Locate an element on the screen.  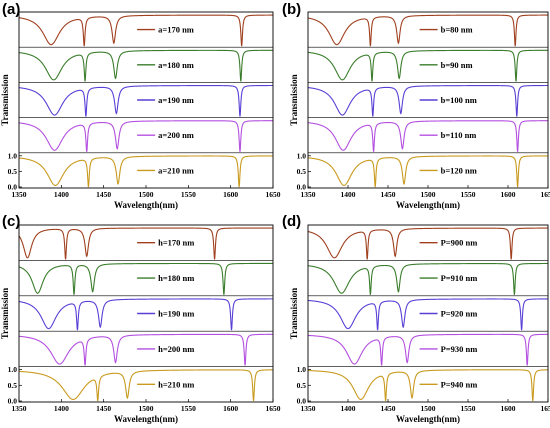
legend-label: b=80 nm is located at coordinates (457, 30).